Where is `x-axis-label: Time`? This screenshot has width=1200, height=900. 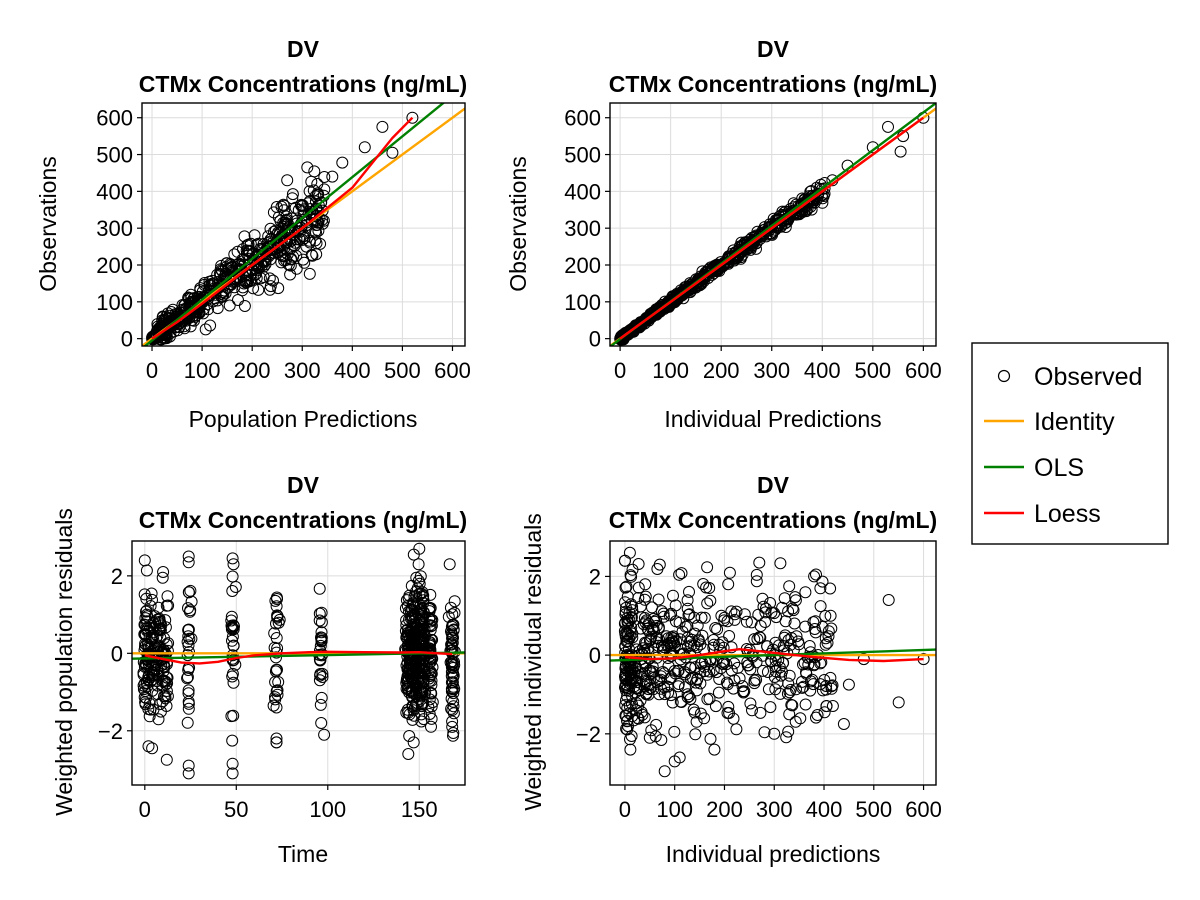
x-axis-label: Time is located at coordinates (303, 854).